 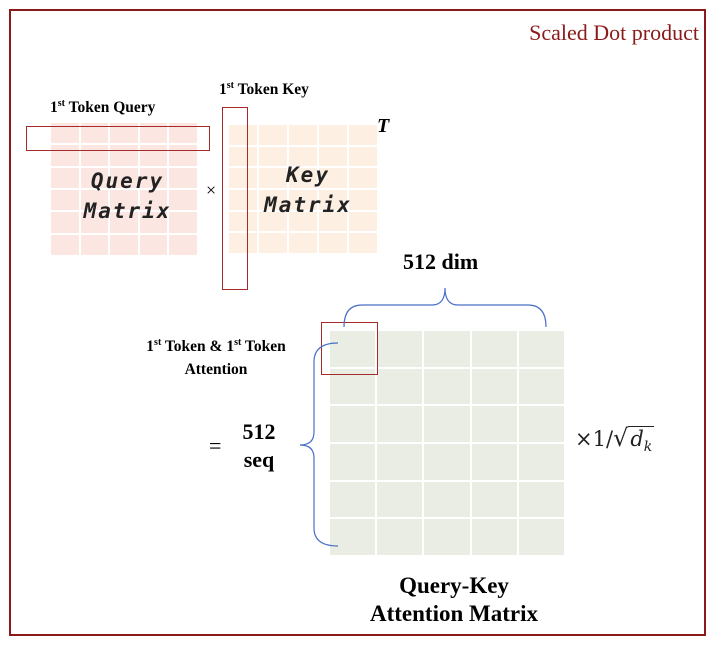 I want to click on attention-cell-highlight, so click(x=349, y=348).